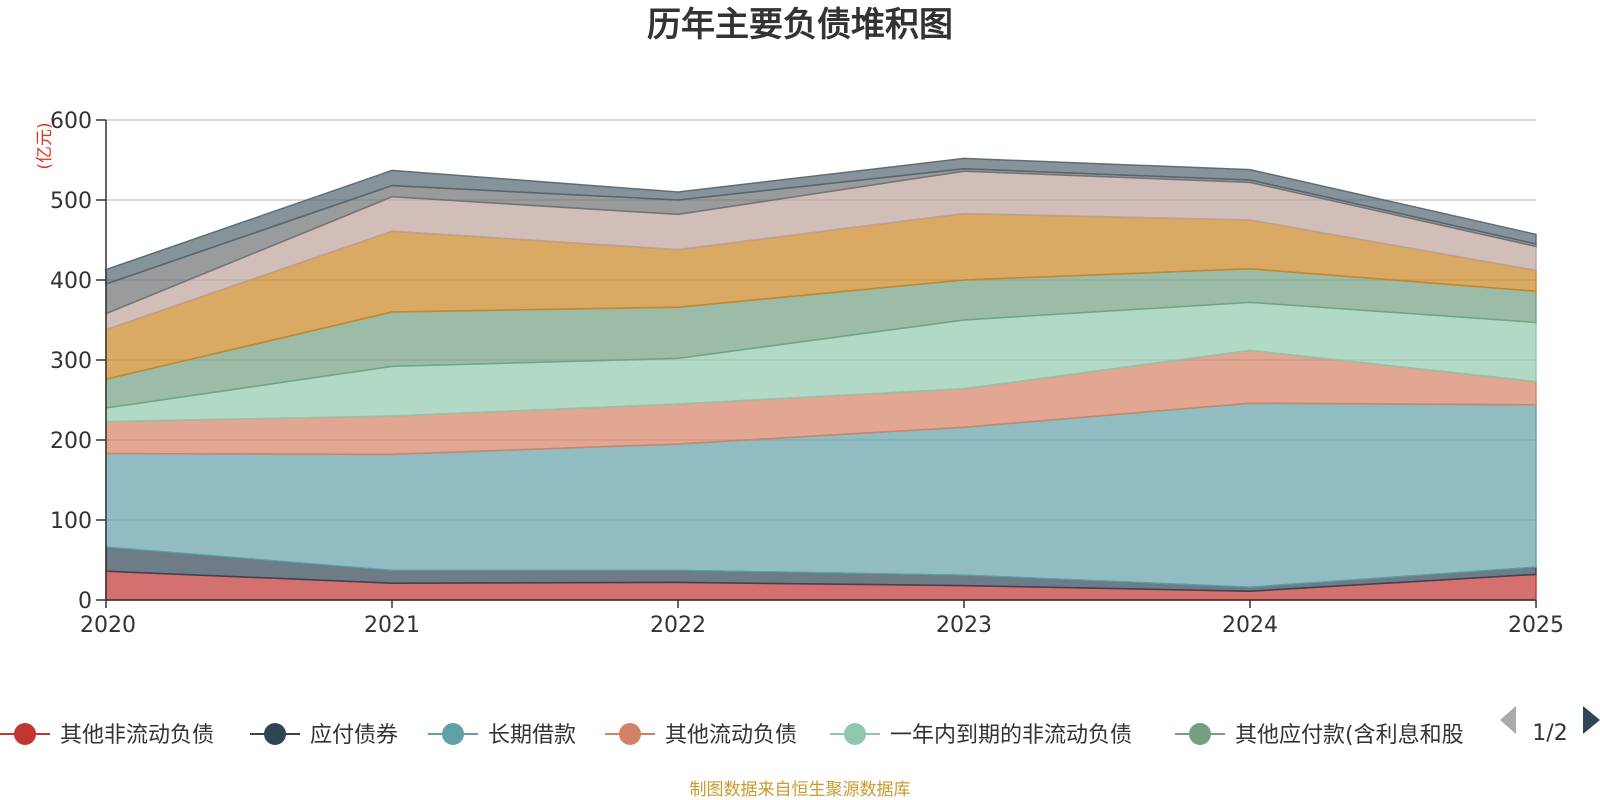 This screenshot has width=1600, height=800. What do you see at coordinates (1250, 625) in the screenshot?
I see `x-tick-label: 2024` at bounding box center [1250, 625].